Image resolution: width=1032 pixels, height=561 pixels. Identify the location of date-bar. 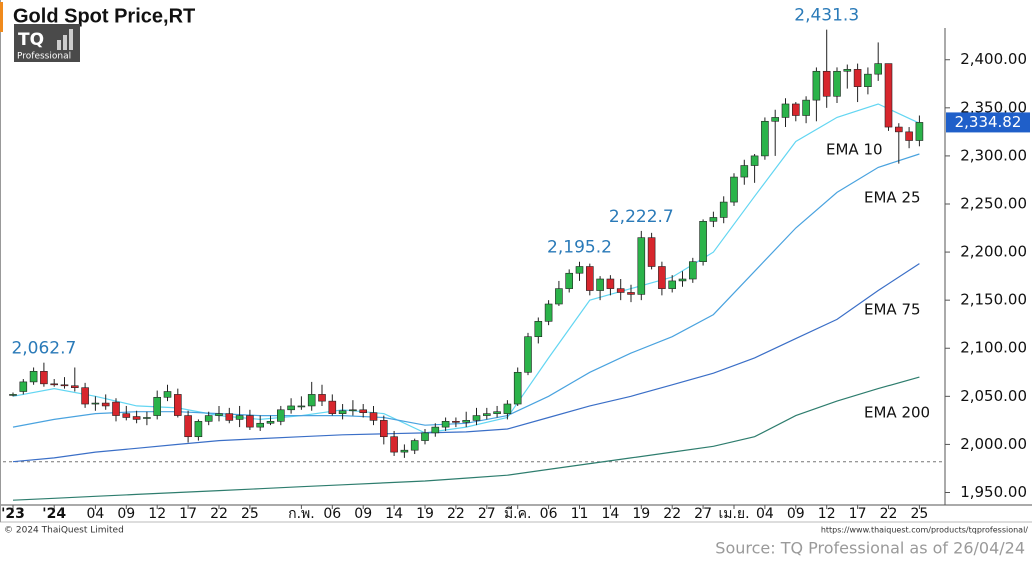
(472, 513).